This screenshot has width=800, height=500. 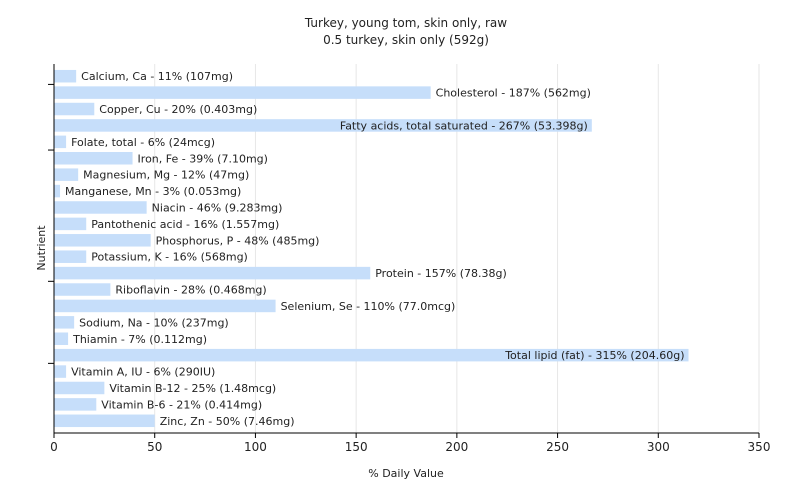 What do you see at coordinates (759, 447) in the screenshot?
I see `x-tick-label: 350` at bounding box center [759, 447].